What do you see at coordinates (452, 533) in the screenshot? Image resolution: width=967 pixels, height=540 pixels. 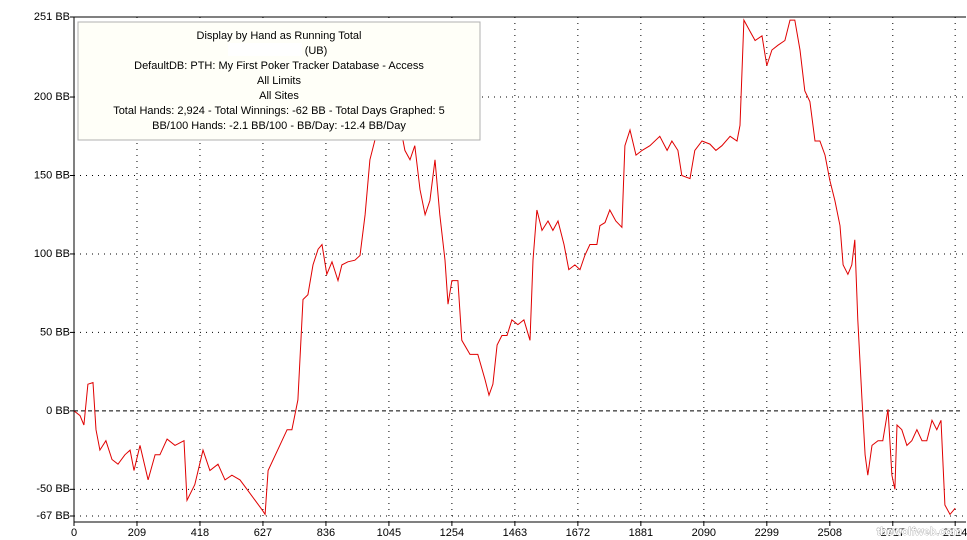 I see `x-tick-label: 1254` at bounding box center [452, 533].